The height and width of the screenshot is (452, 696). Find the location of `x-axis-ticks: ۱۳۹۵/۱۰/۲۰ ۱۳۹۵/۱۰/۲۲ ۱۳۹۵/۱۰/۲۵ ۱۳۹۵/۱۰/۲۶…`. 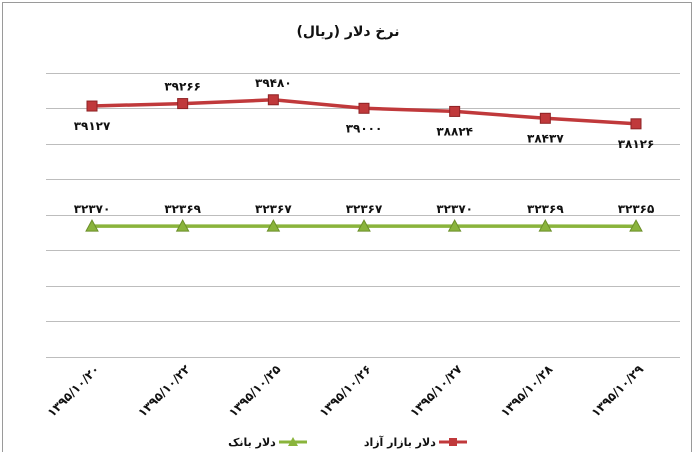

x-axis-ticks: ۱۳۹۵/۱۰/۲۰ ۱۳۹۵/۱۰/۲۲ ۱۳۹۵/۱۰/۲۵ ۱۳۹۵/۱۰/۲۶… is located at coordinates (346, 391).